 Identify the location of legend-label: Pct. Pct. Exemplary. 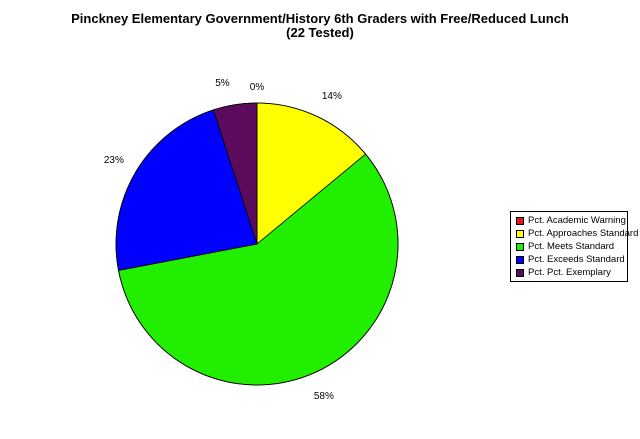
(569, 272).